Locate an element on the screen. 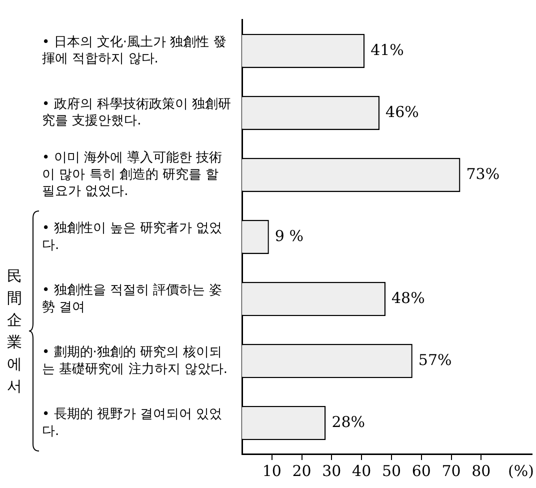 Image resolution: width=536 pixels, height=488 pixels. x-tick-label: 20 is located at coordinates (302, 471).